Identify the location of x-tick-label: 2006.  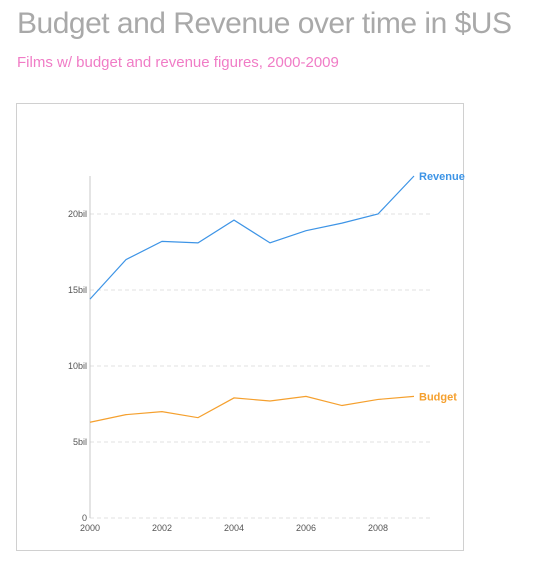
(306, 528).